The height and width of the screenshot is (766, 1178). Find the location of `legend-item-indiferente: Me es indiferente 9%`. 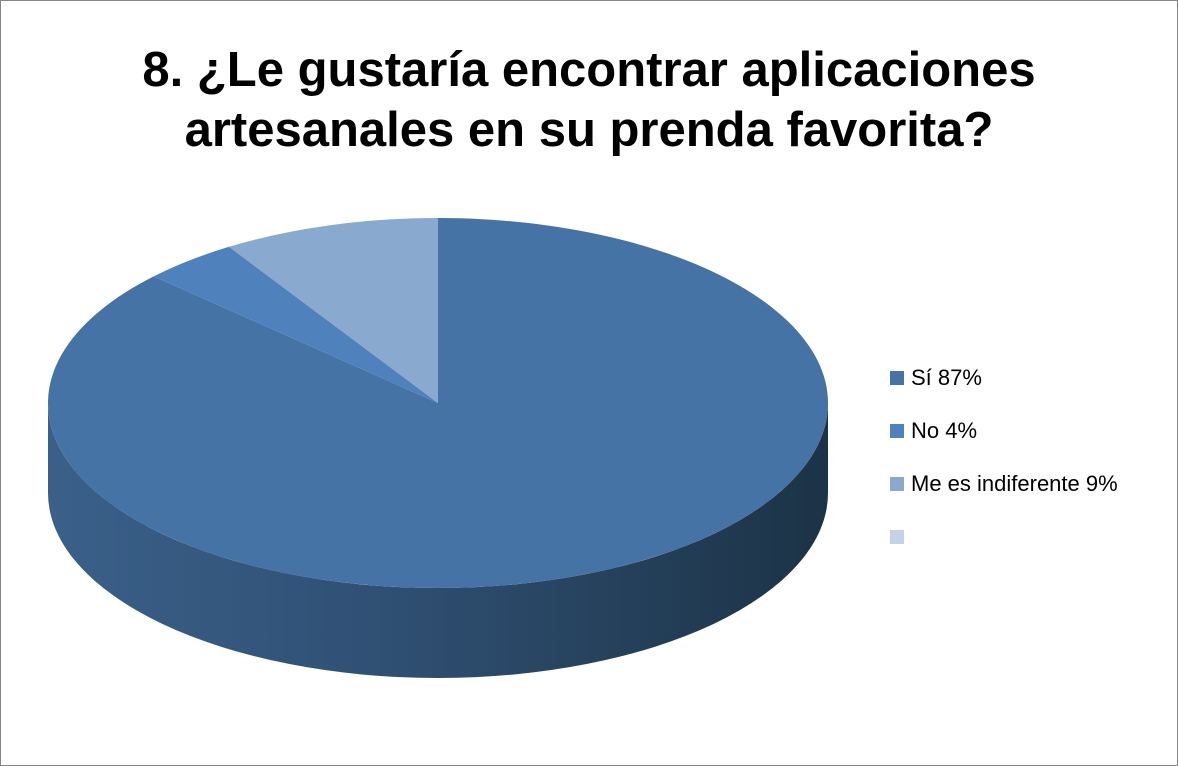

legend-item-indiferente: Me es indiferente 9% is located at coordinates (1004, 484).